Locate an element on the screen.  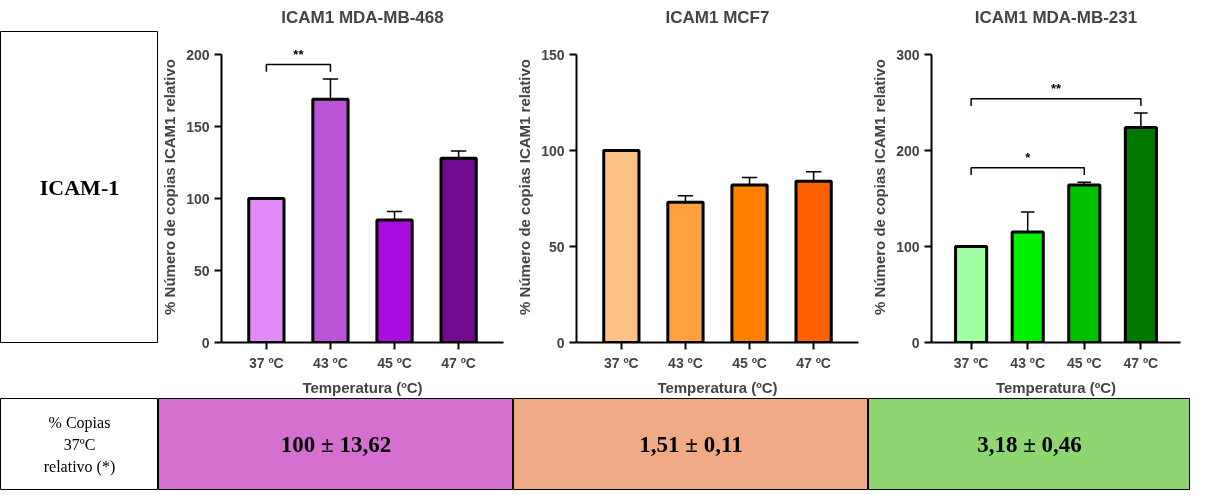
text: 100 ± 13,62 is located at coordinates (336, 444).